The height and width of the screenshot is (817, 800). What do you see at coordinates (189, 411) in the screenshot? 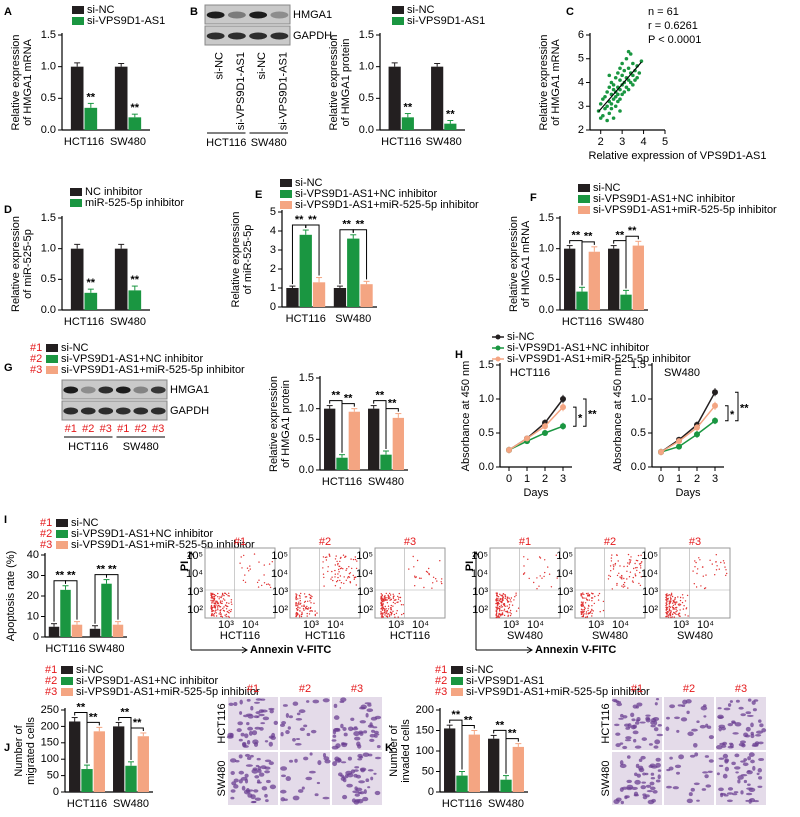
I see `band-label: GAPDH` at bounding box center [189, 411].